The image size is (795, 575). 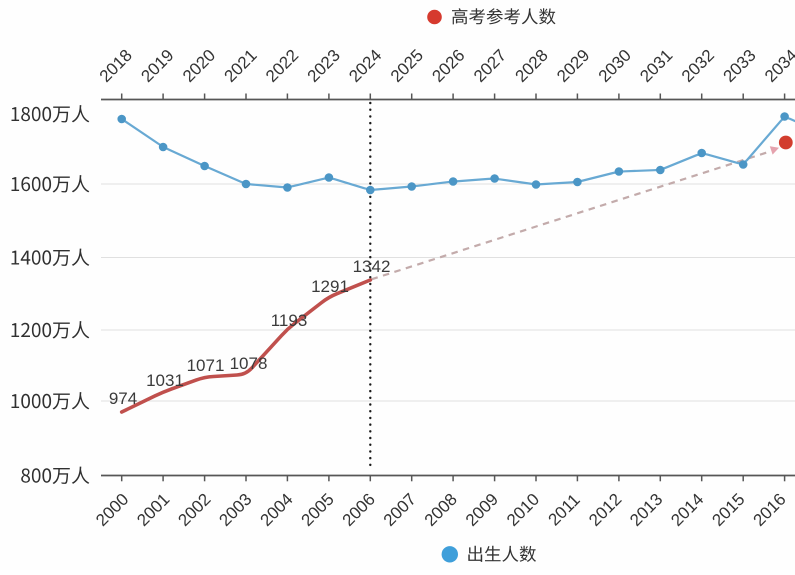 What do you see at coordinates (330, 286) in the screenshot?
I see `svg-text: 1291` at bounding box center [330, 286].